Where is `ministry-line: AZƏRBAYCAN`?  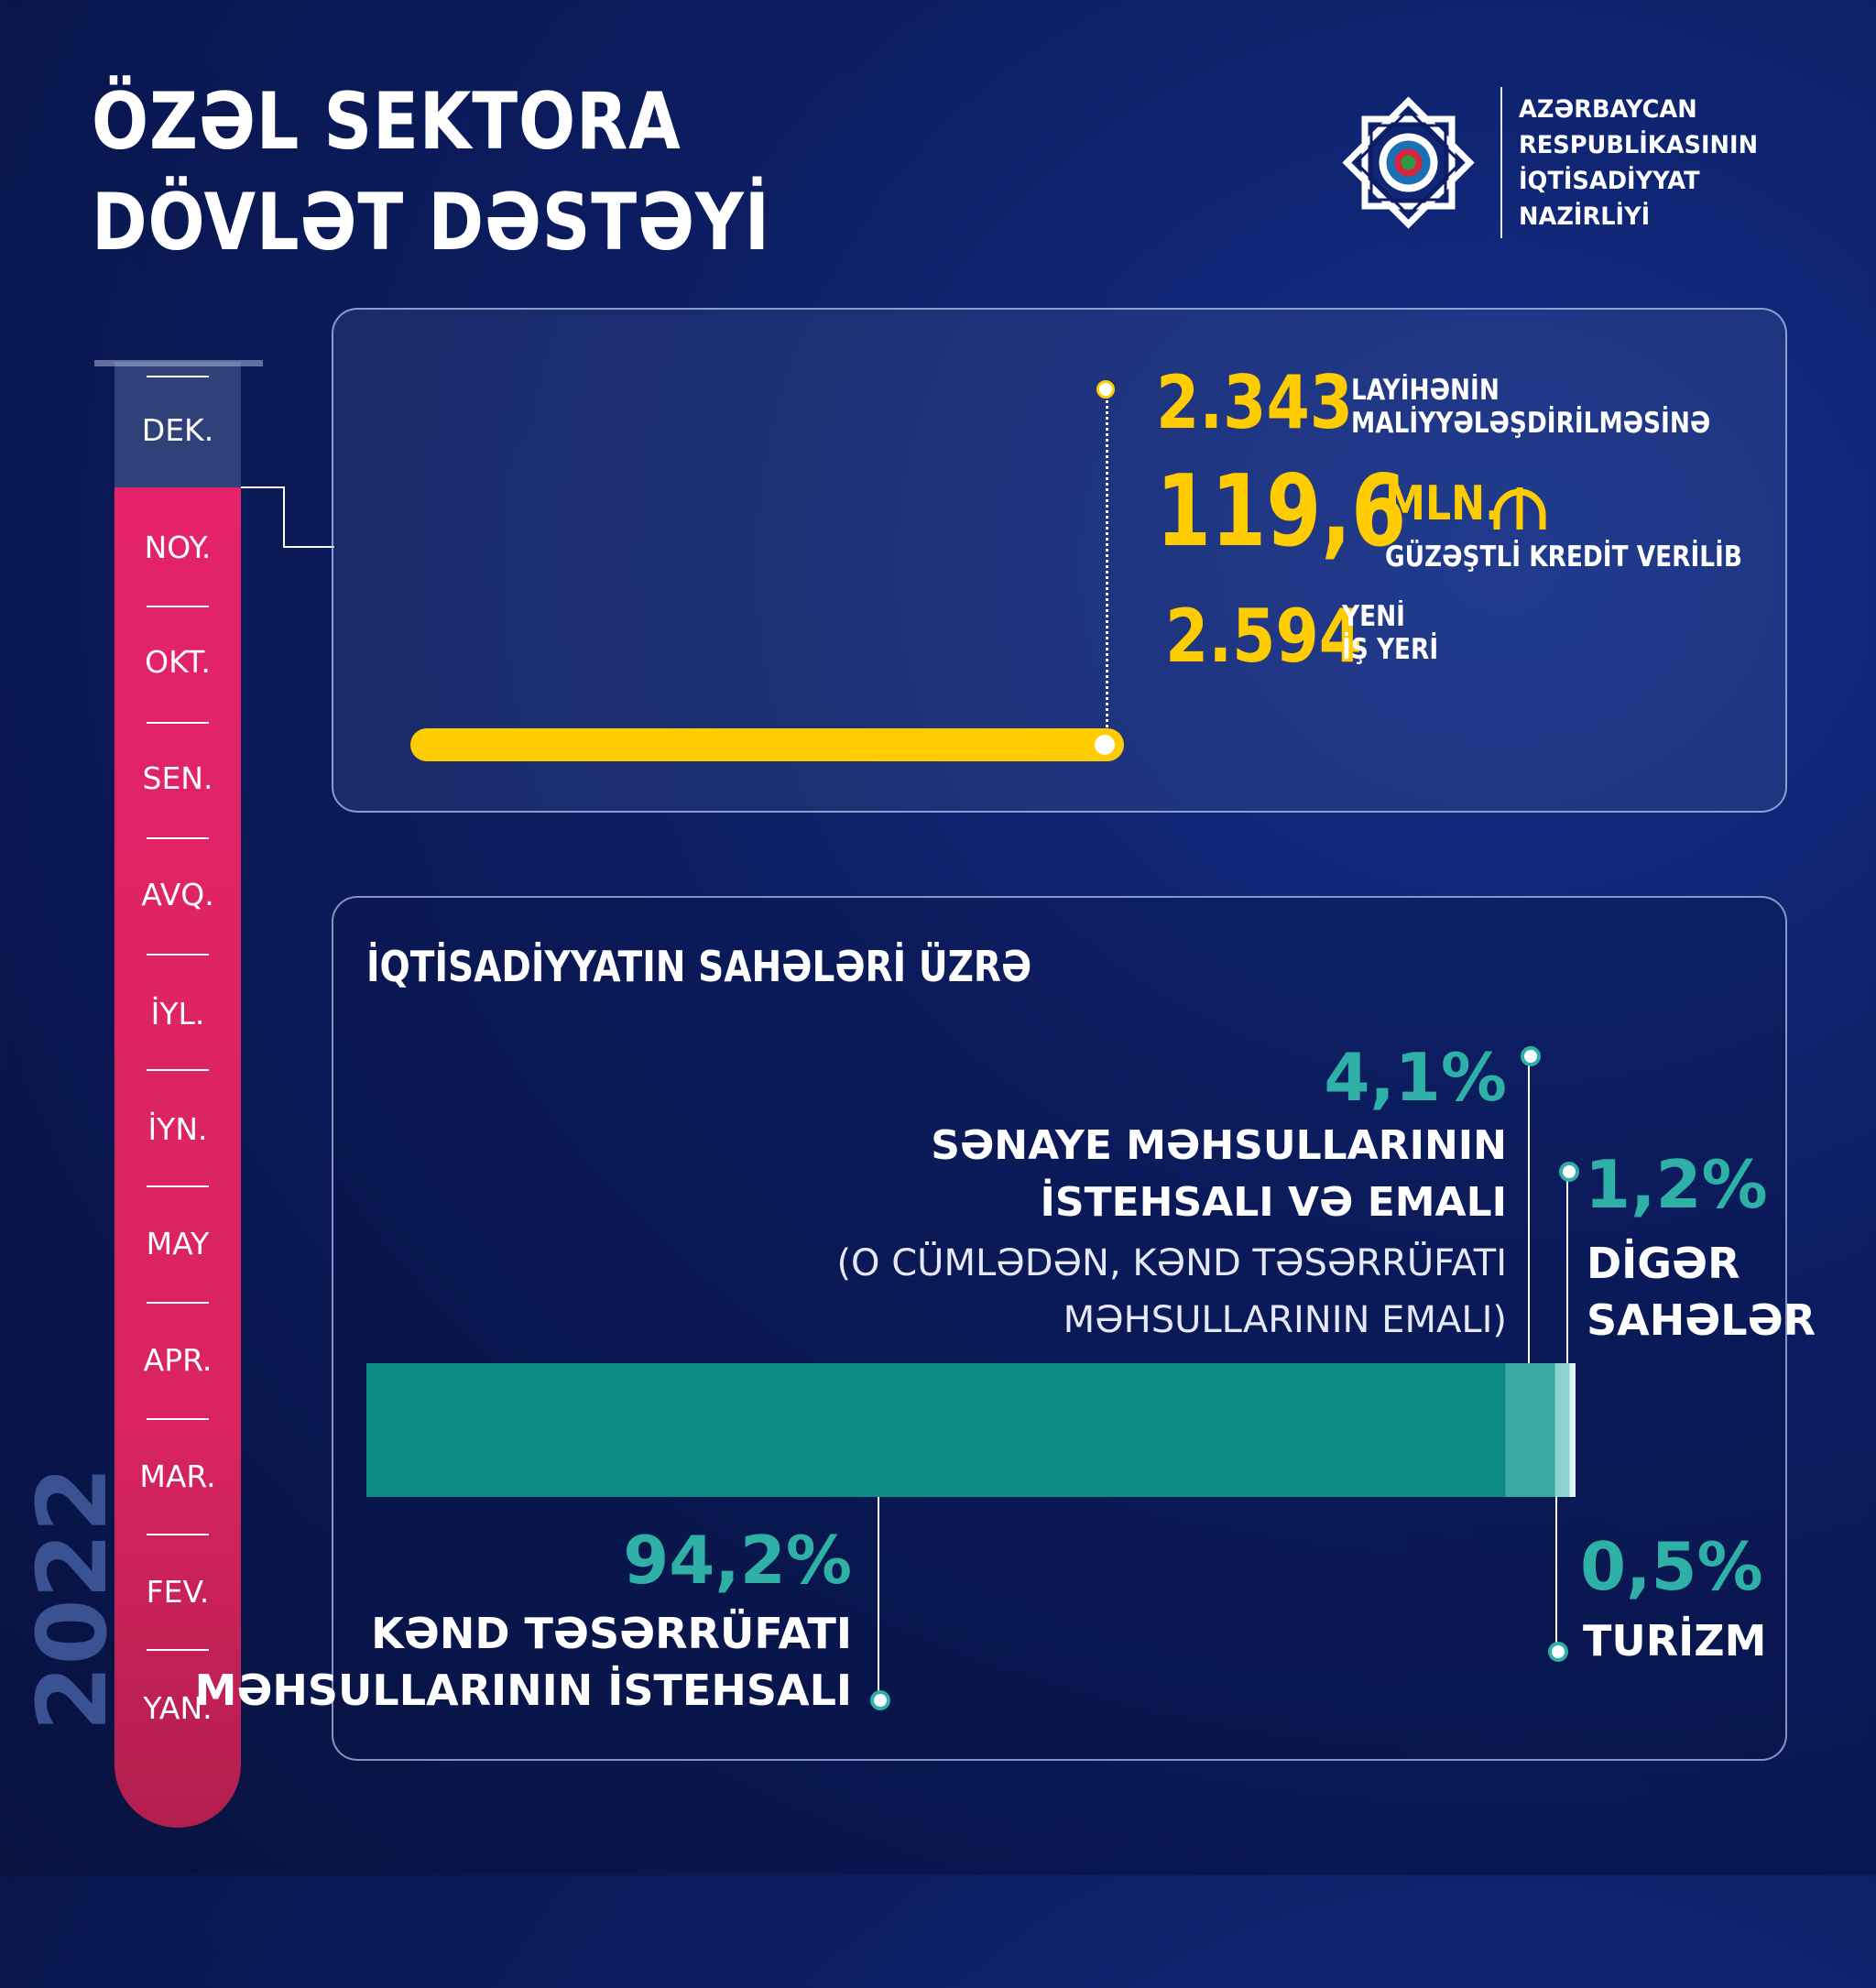 ministry-line: AZƏRBAYCAN is located at coordinates (1608, 110).